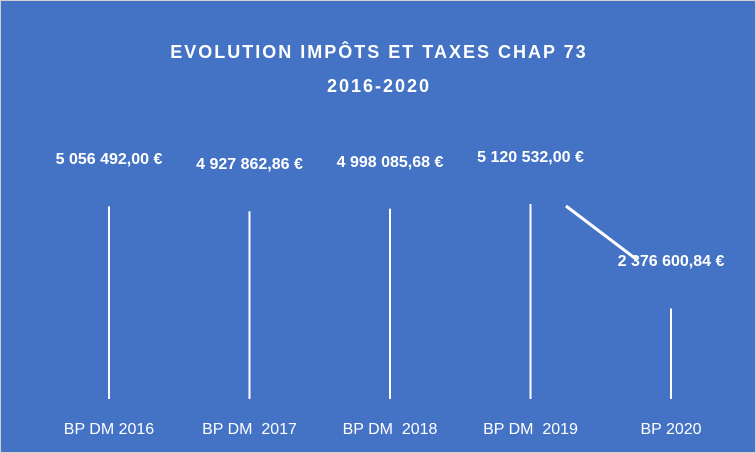 This screenshot has height=453, width=756. Describe the element at coordinates (671, 262) in the screenshot. I see `value-label: 2 376 600,84 €` at that location.